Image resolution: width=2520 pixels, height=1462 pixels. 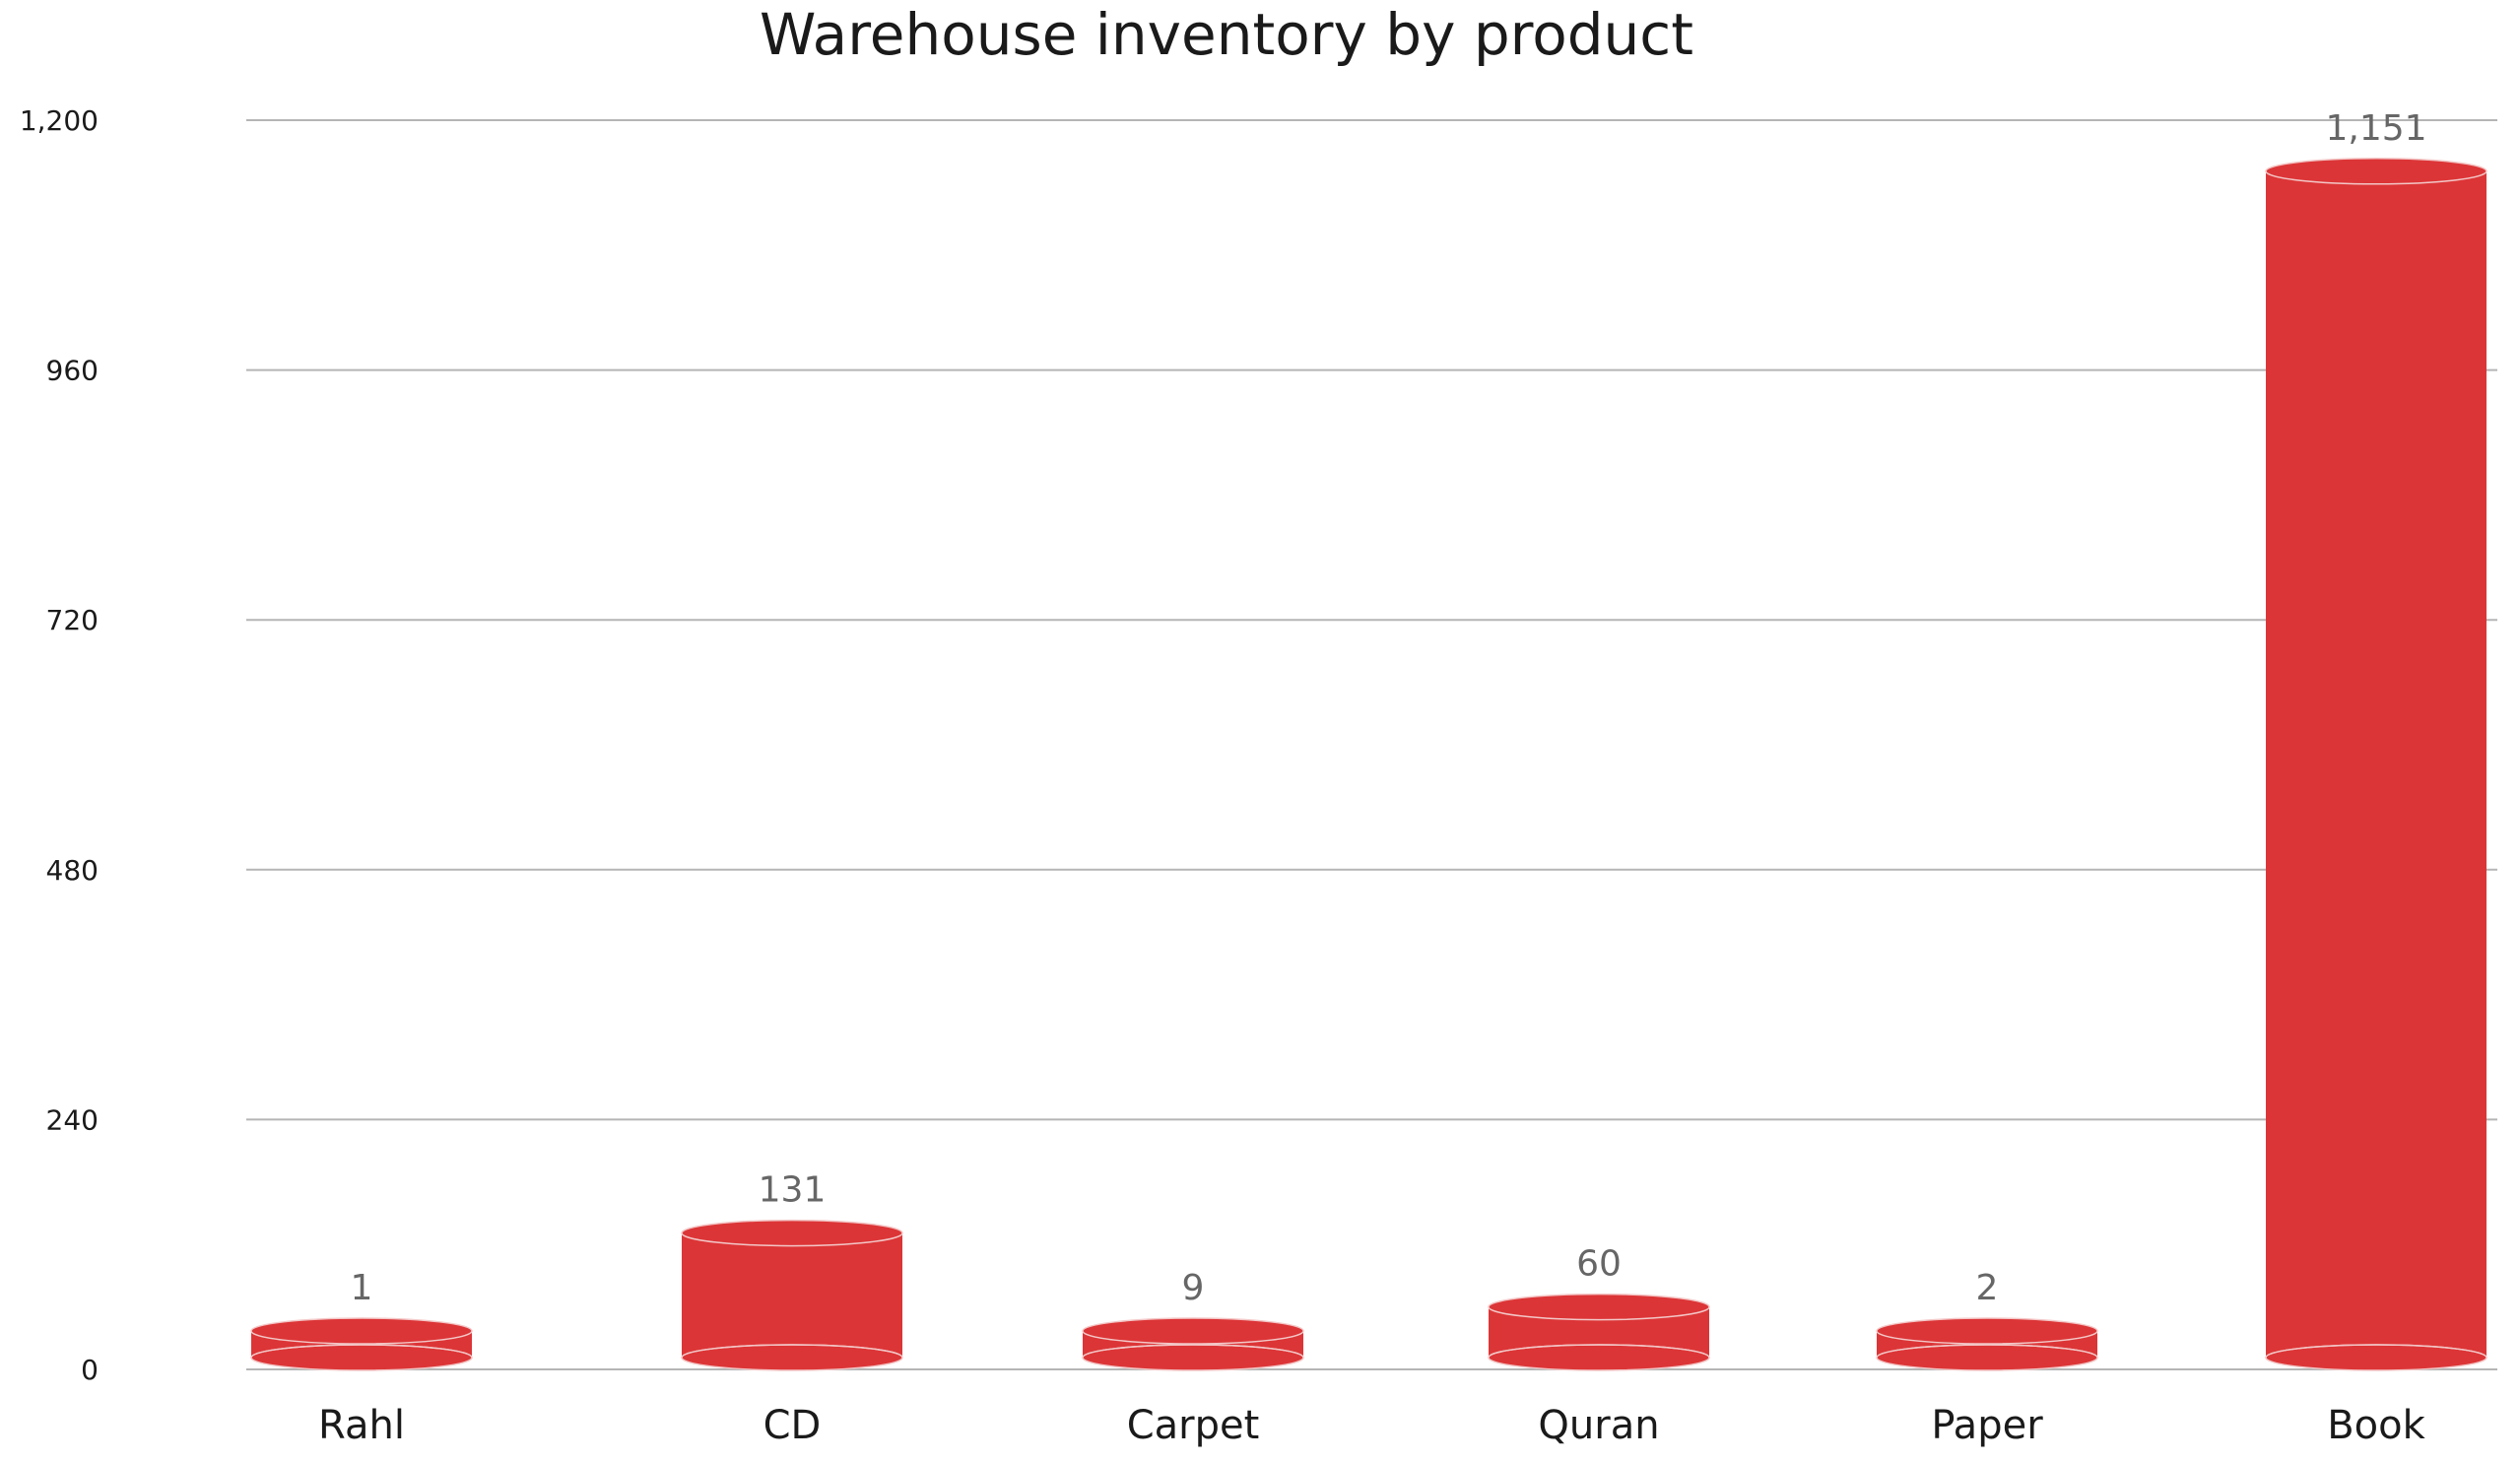 What do you see at coordinates (362, 1288) in the screenshot?
I see `data-label: 1` at bounding box center [362, 1288].